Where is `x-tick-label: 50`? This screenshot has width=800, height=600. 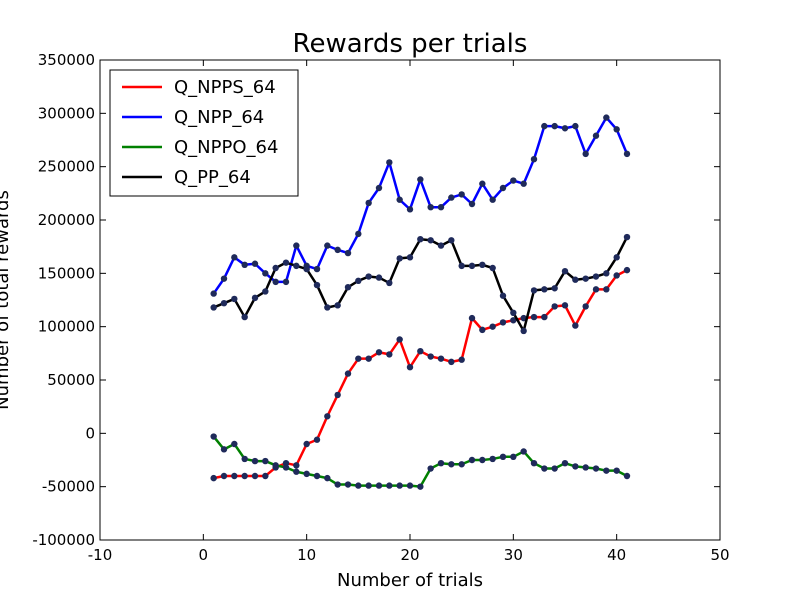
x-tick-label: 50 is located at coordinates (719, 555).